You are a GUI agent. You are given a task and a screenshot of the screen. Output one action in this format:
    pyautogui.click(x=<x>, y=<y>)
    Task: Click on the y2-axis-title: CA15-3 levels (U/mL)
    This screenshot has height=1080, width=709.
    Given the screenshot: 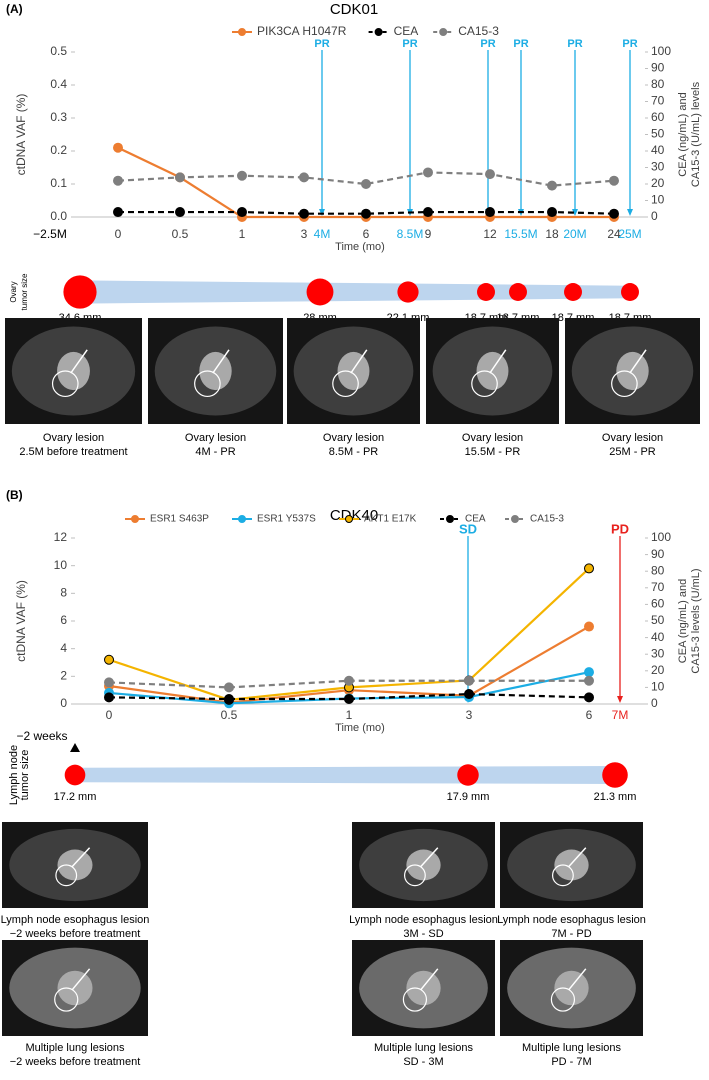 What is the action you would take?
    pyautogui.click(x=696, y=620)
    